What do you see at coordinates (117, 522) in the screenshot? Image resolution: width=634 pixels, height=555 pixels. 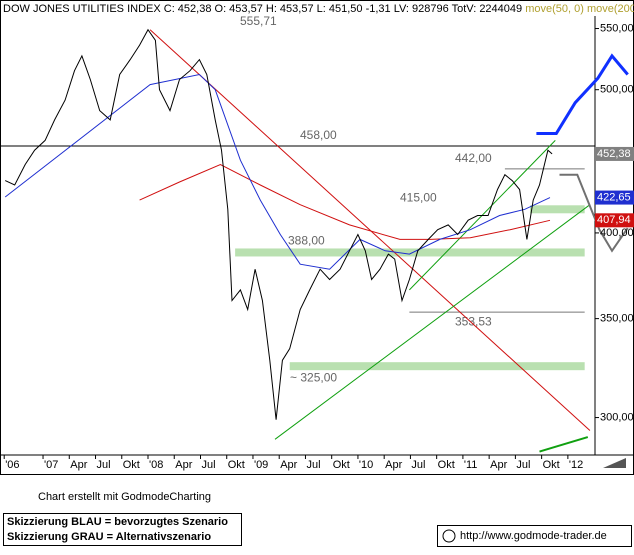 I see `note: Skizzierung BLAU = bevorzugtes Szenario` at bounding box center [117, 522].